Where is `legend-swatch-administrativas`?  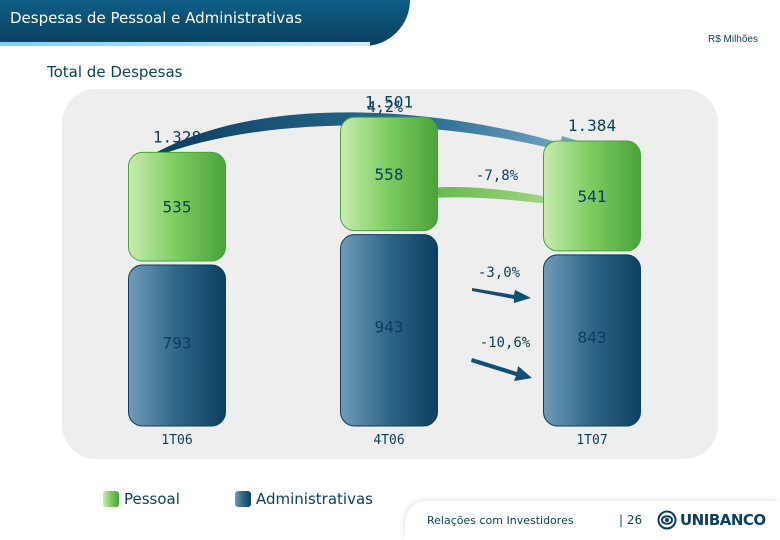 legend-swatch-administrativas is located at coordinates (243, 499).